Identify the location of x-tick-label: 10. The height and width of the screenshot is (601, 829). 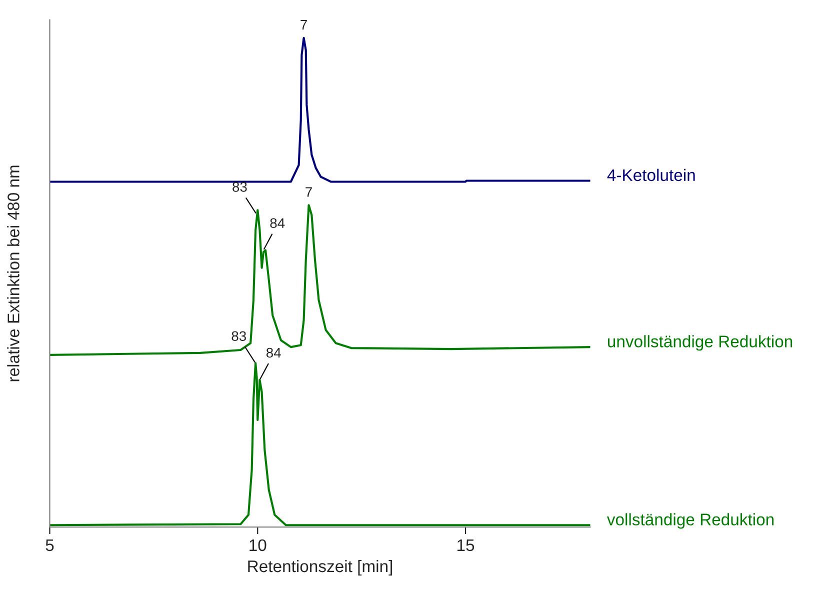
(258, 545).